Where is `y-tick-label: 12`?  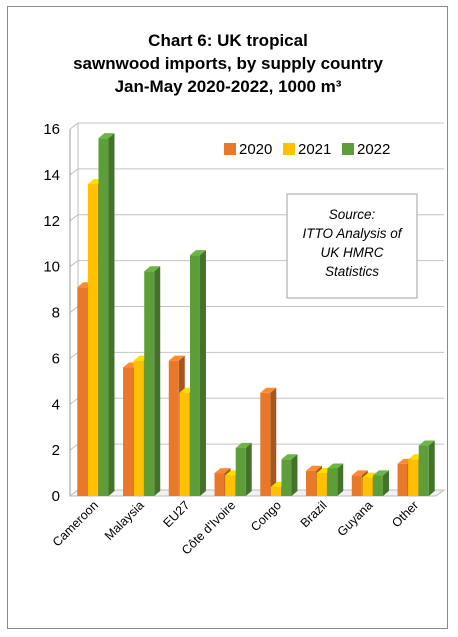 y-tick-label: 12 is located at coordinates (51, 221).